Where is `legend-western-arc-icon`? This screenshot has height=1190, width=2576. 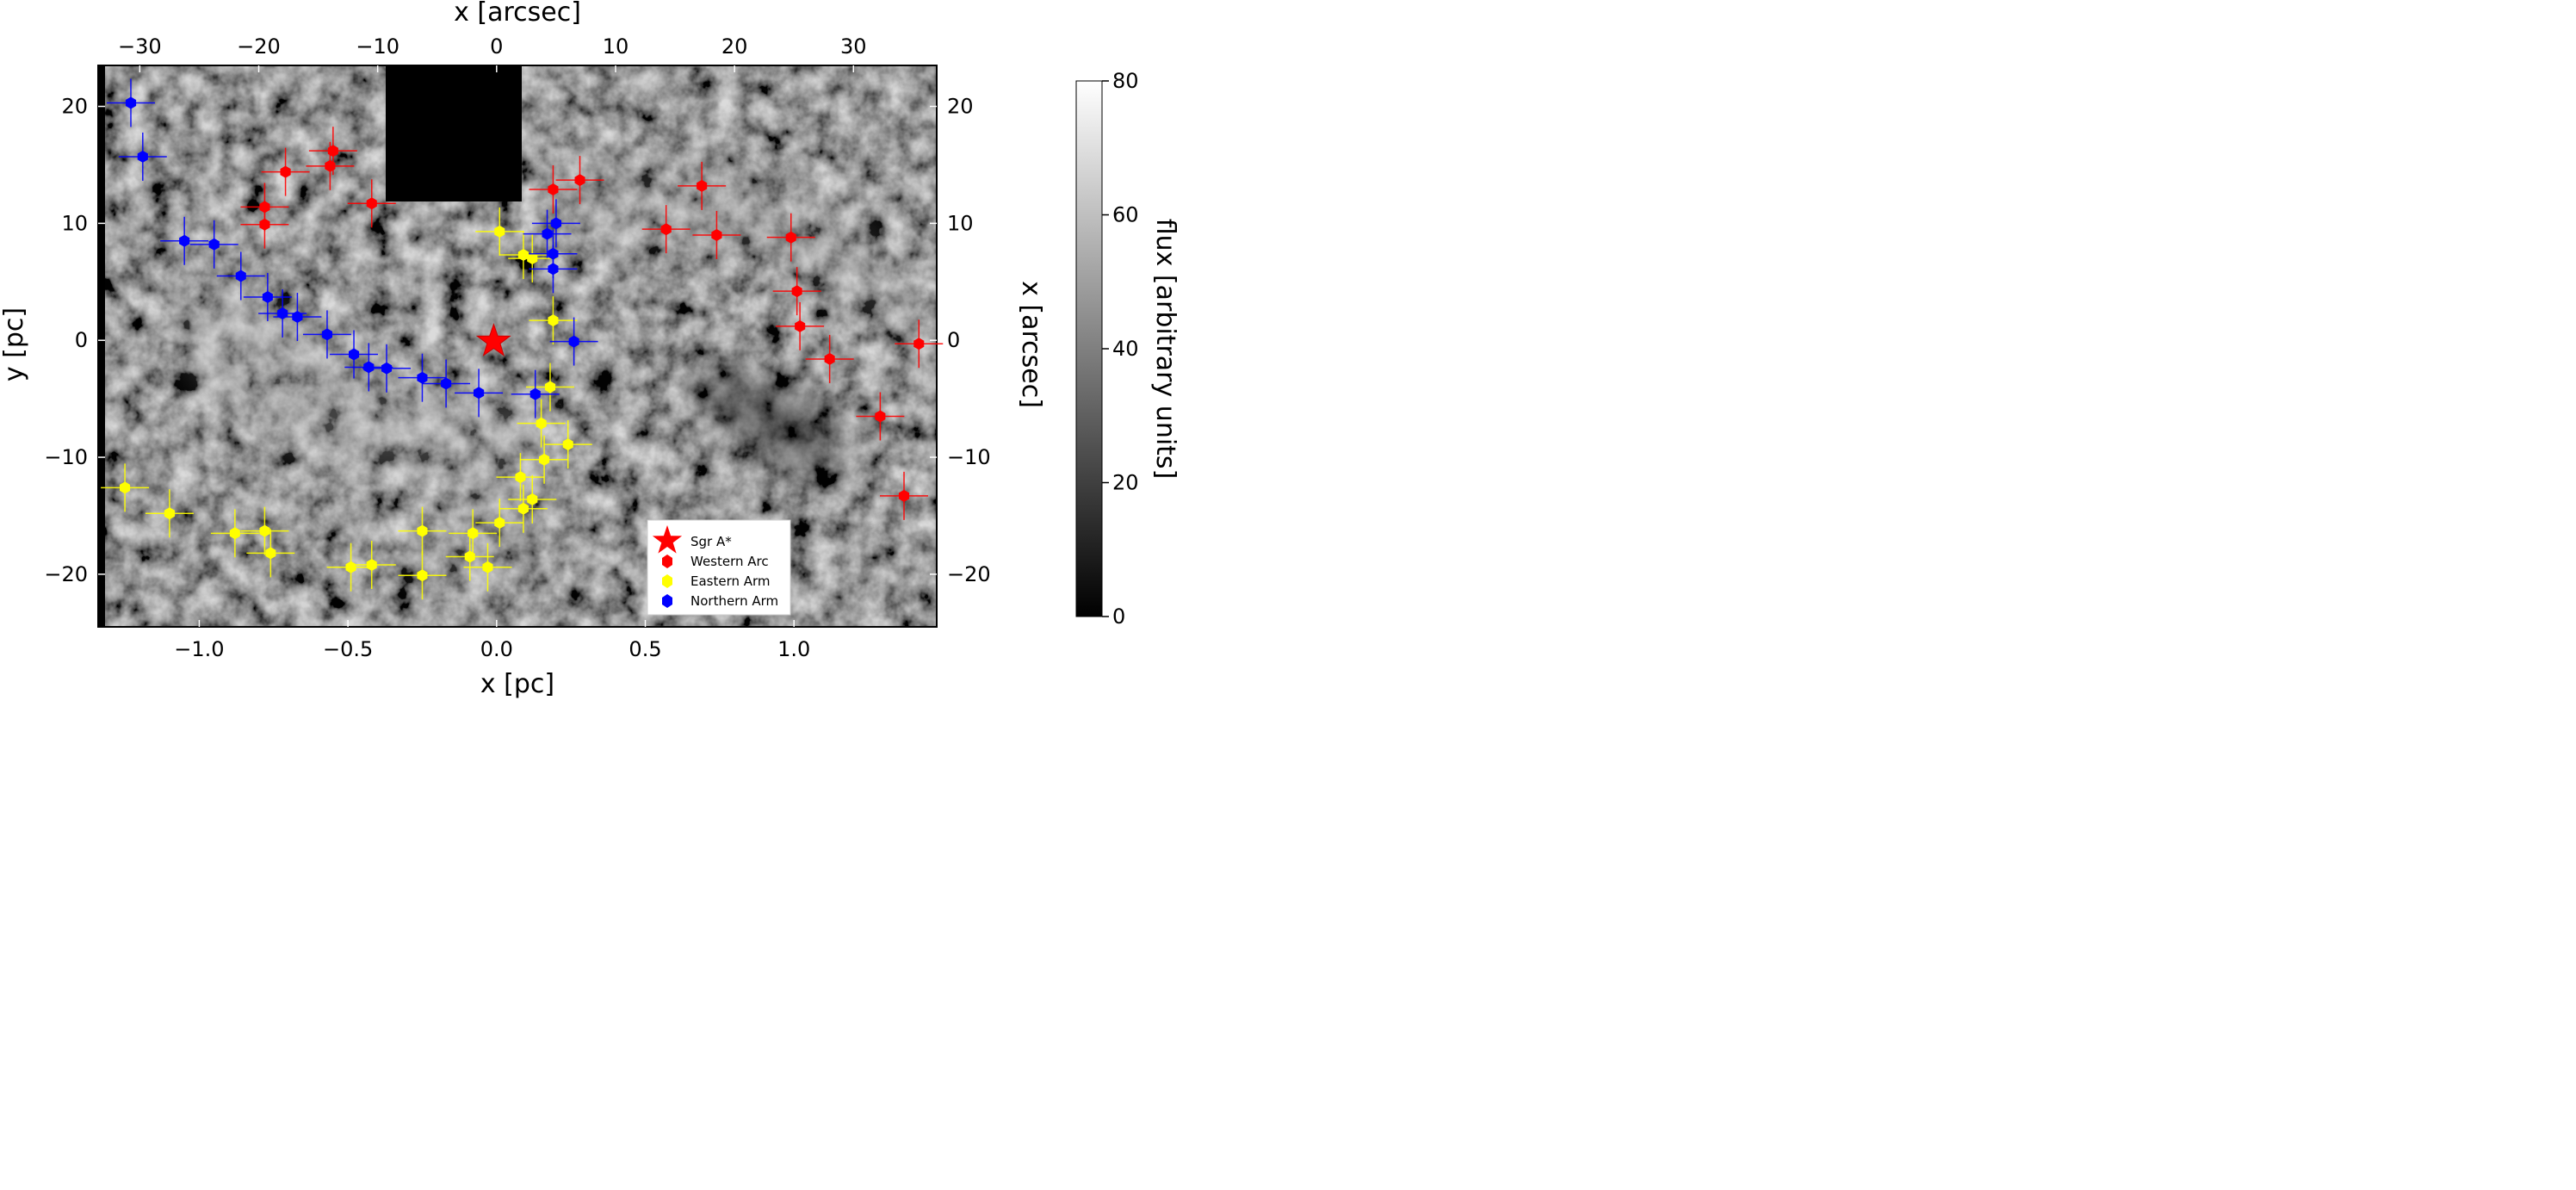
legend-western-arc-icon is located at coordinates (667, 561).